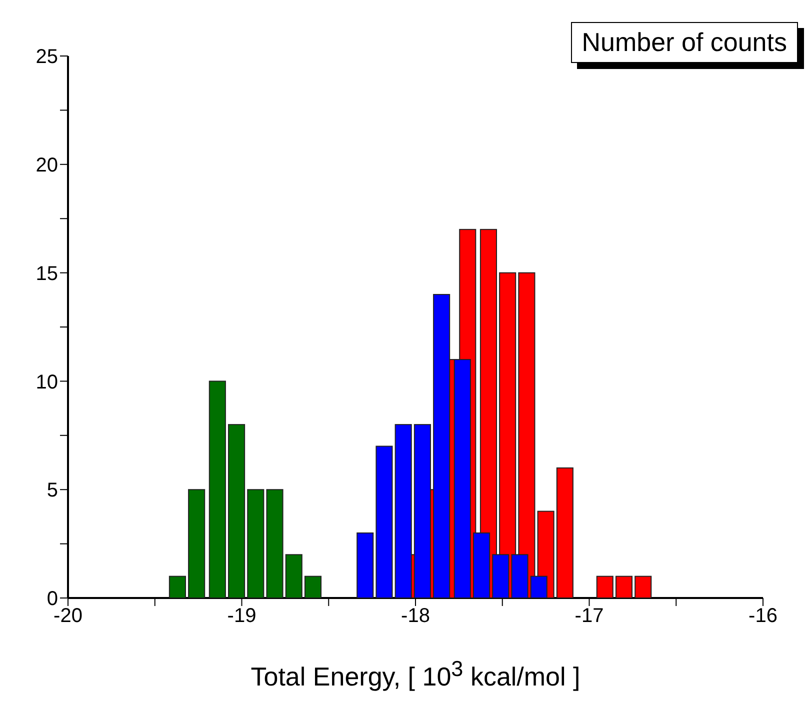 This screenshot has width=808, height=718. Describe the element at coordinates (416, 674) in the screenshot. I see `x-axis-title: Total Energy, [ 10$^{3}$ kcal/mol ]` at that location.